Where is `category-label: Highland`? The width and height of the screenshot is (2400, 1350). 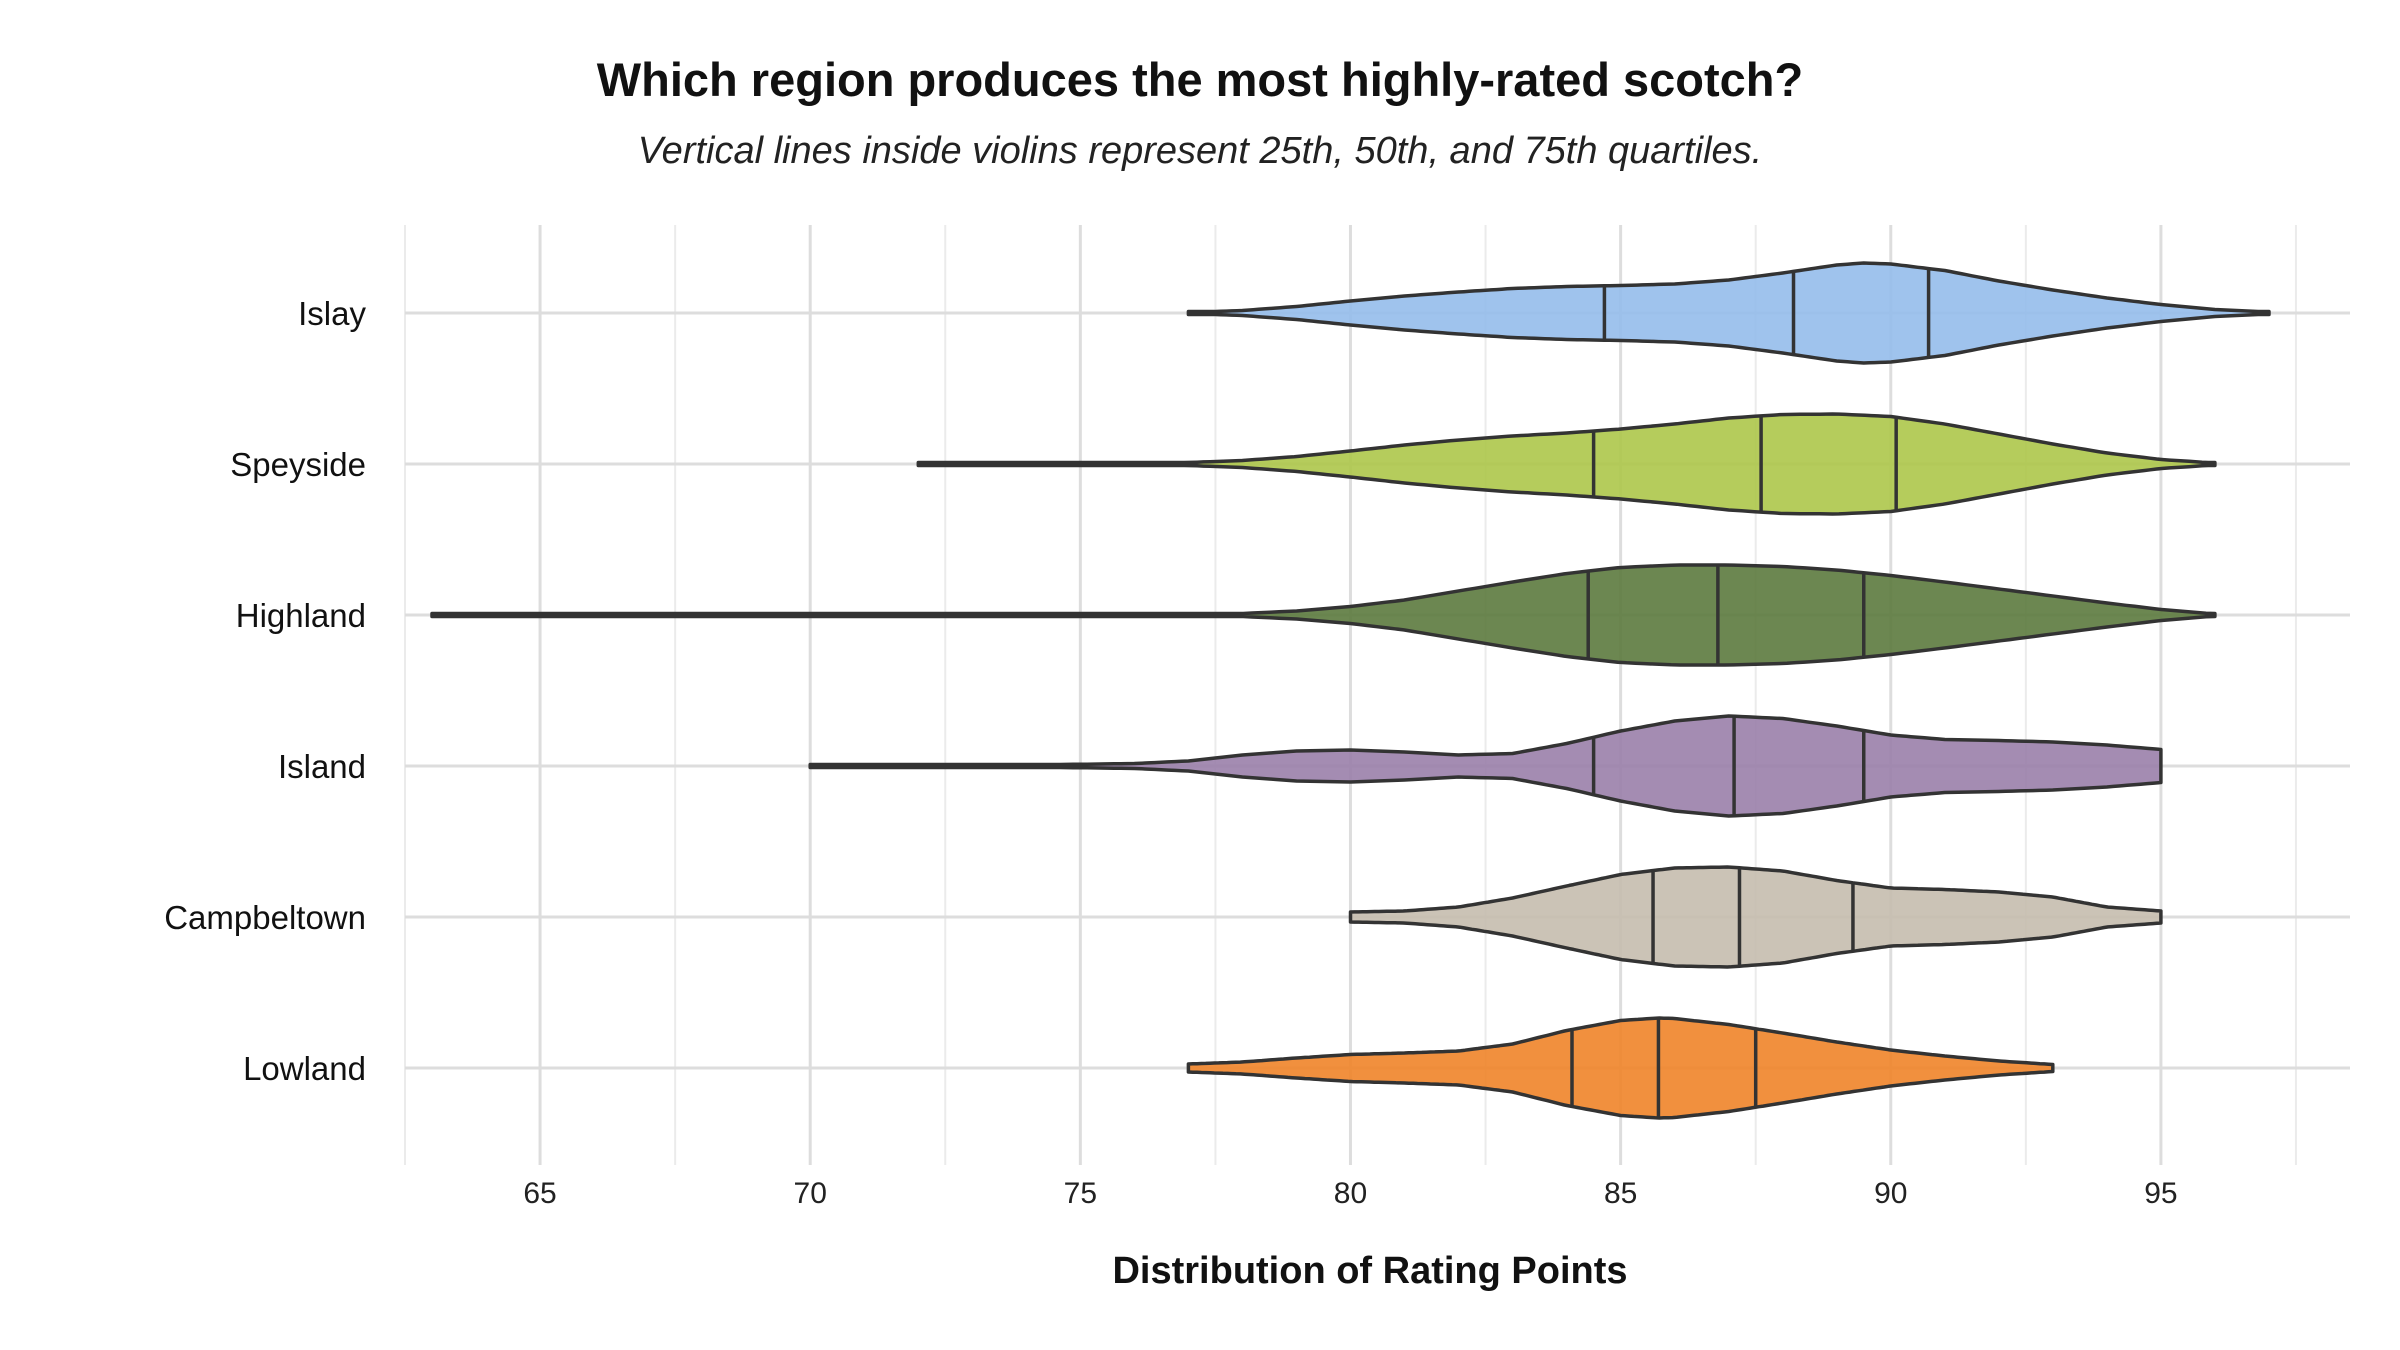 category-label: Highland is located at coordinates (301, 615).